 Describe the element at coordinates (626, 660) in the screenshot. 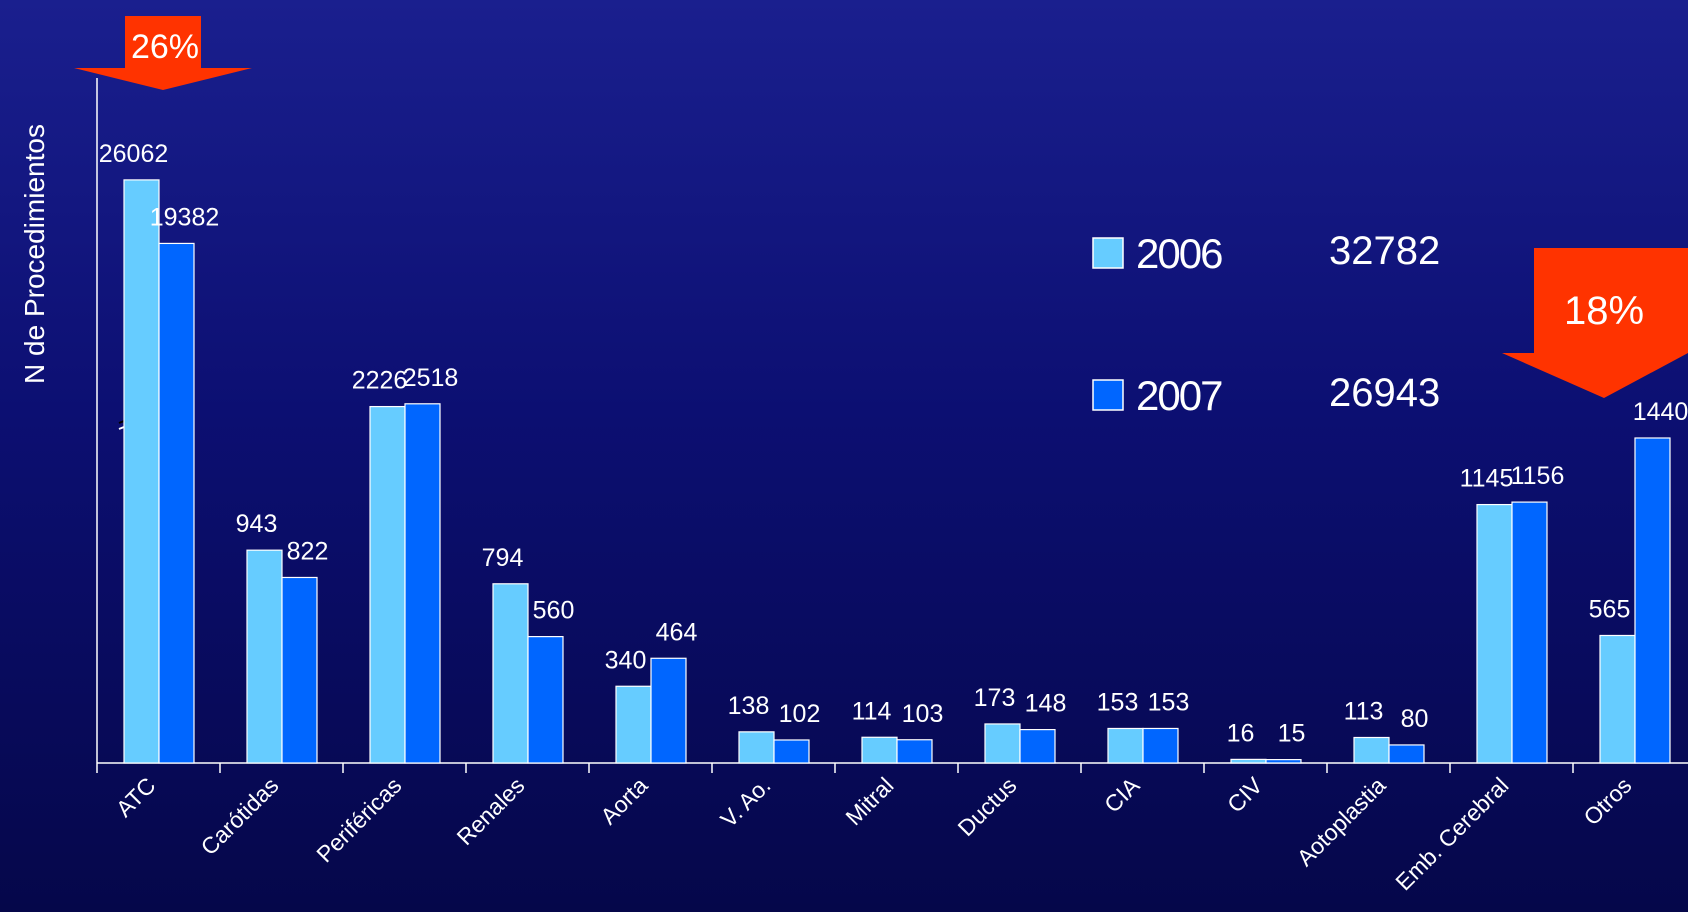

I see `data-label: 340` at that location.